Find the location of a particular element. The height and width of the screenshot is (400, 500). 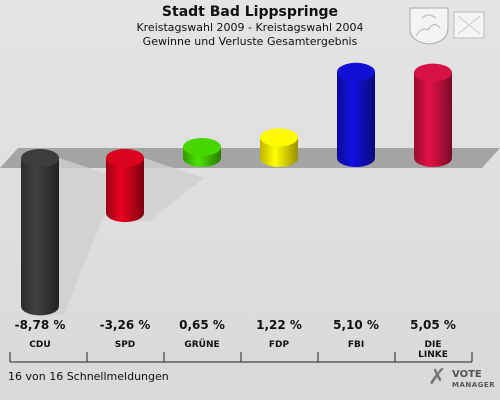

category-label: FDP is located at coordinates (279, 345).